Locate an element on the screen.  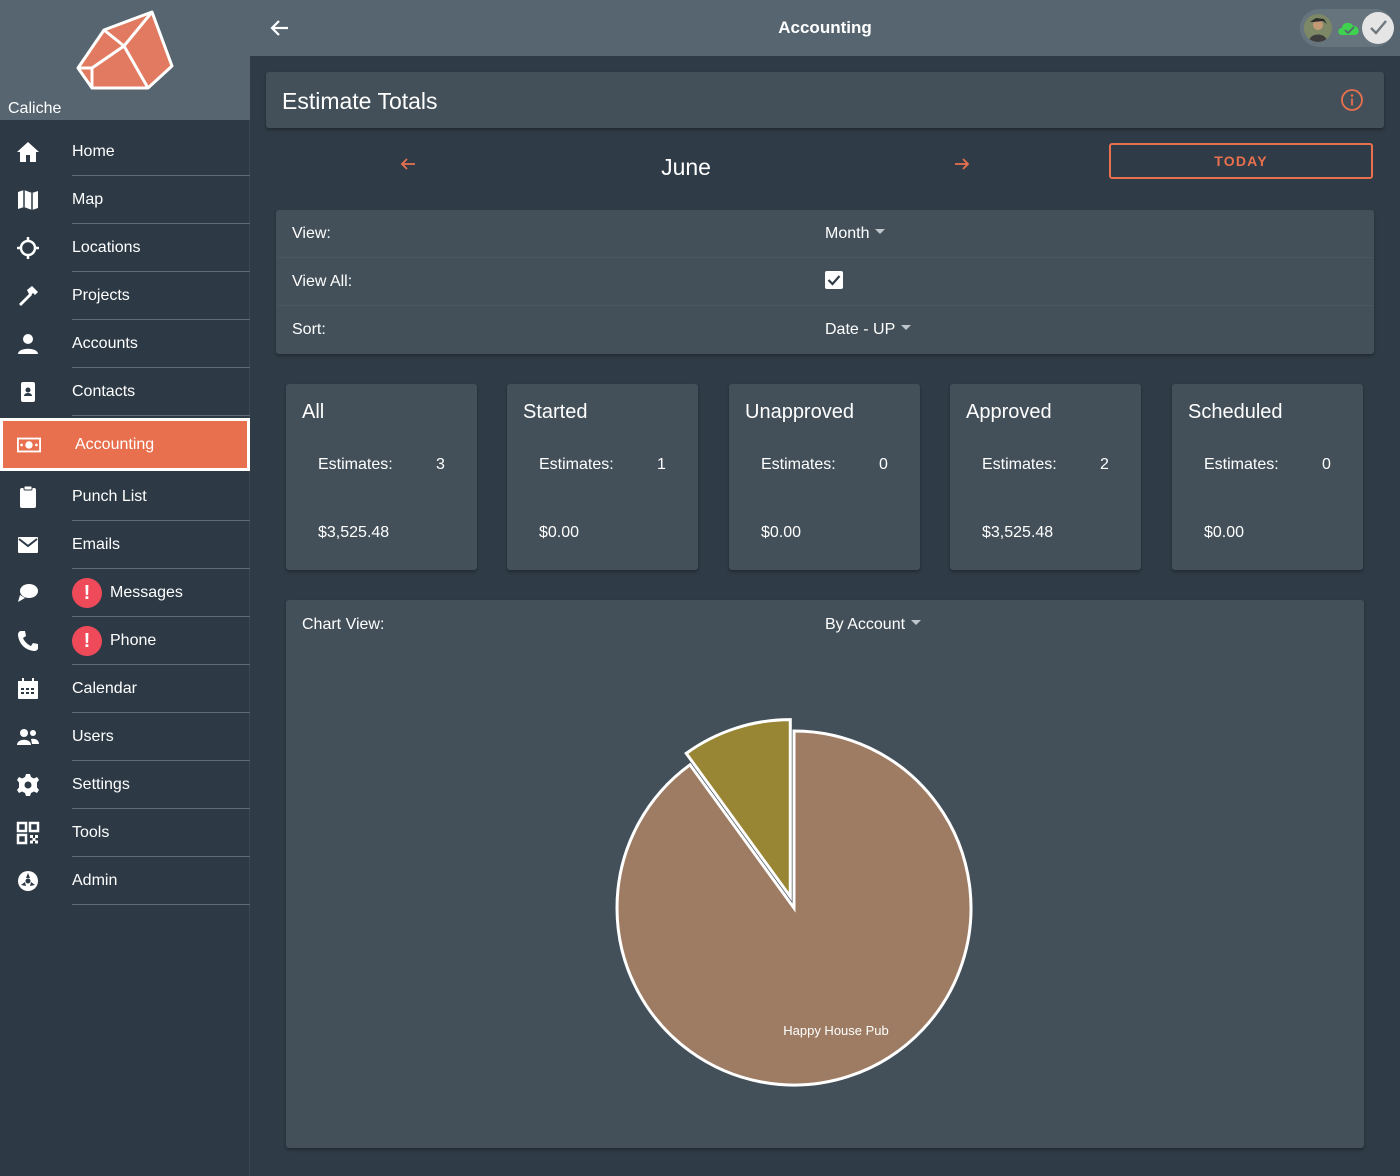
stat-card-approved: Approved Estimates: 2 $3,525.48 is located at coordinates (1045, 477).